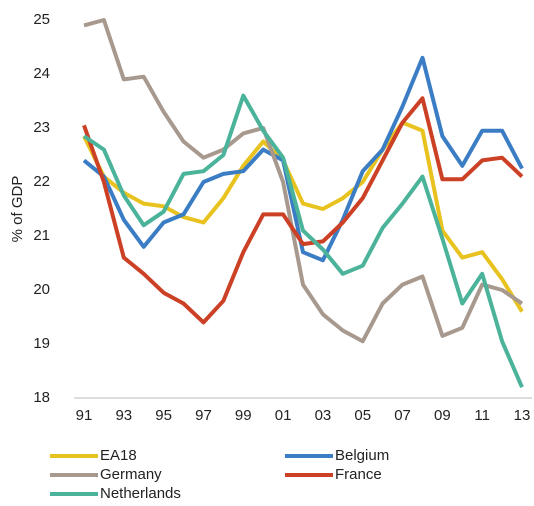 This screenshot has height=506, width=534. What do you see at coordinates (362, 415) in the screenshot?
I see `x-tick-label: 05` at bounding box center [362, 415].